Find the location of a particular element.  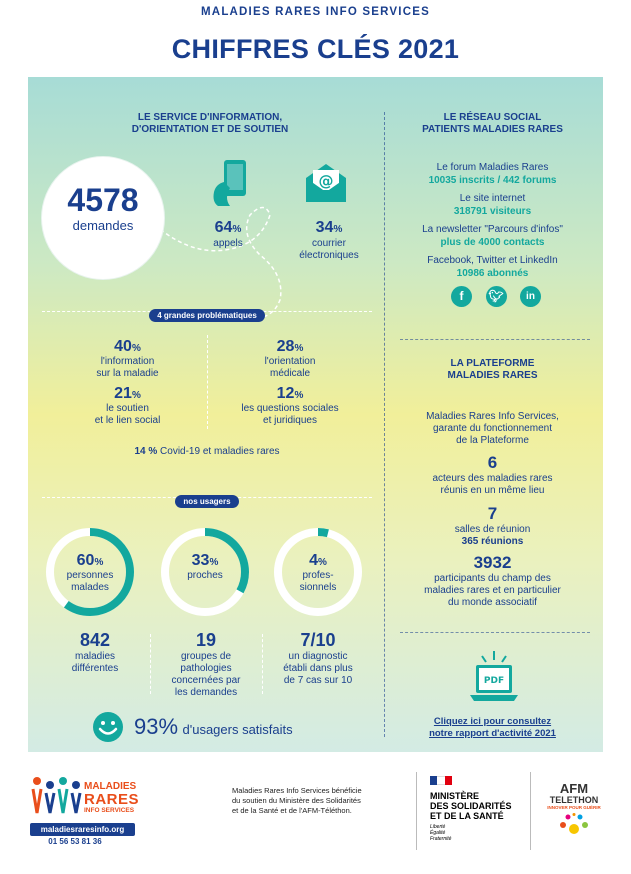

email-icon: @ is located at coordinates (326, 183).